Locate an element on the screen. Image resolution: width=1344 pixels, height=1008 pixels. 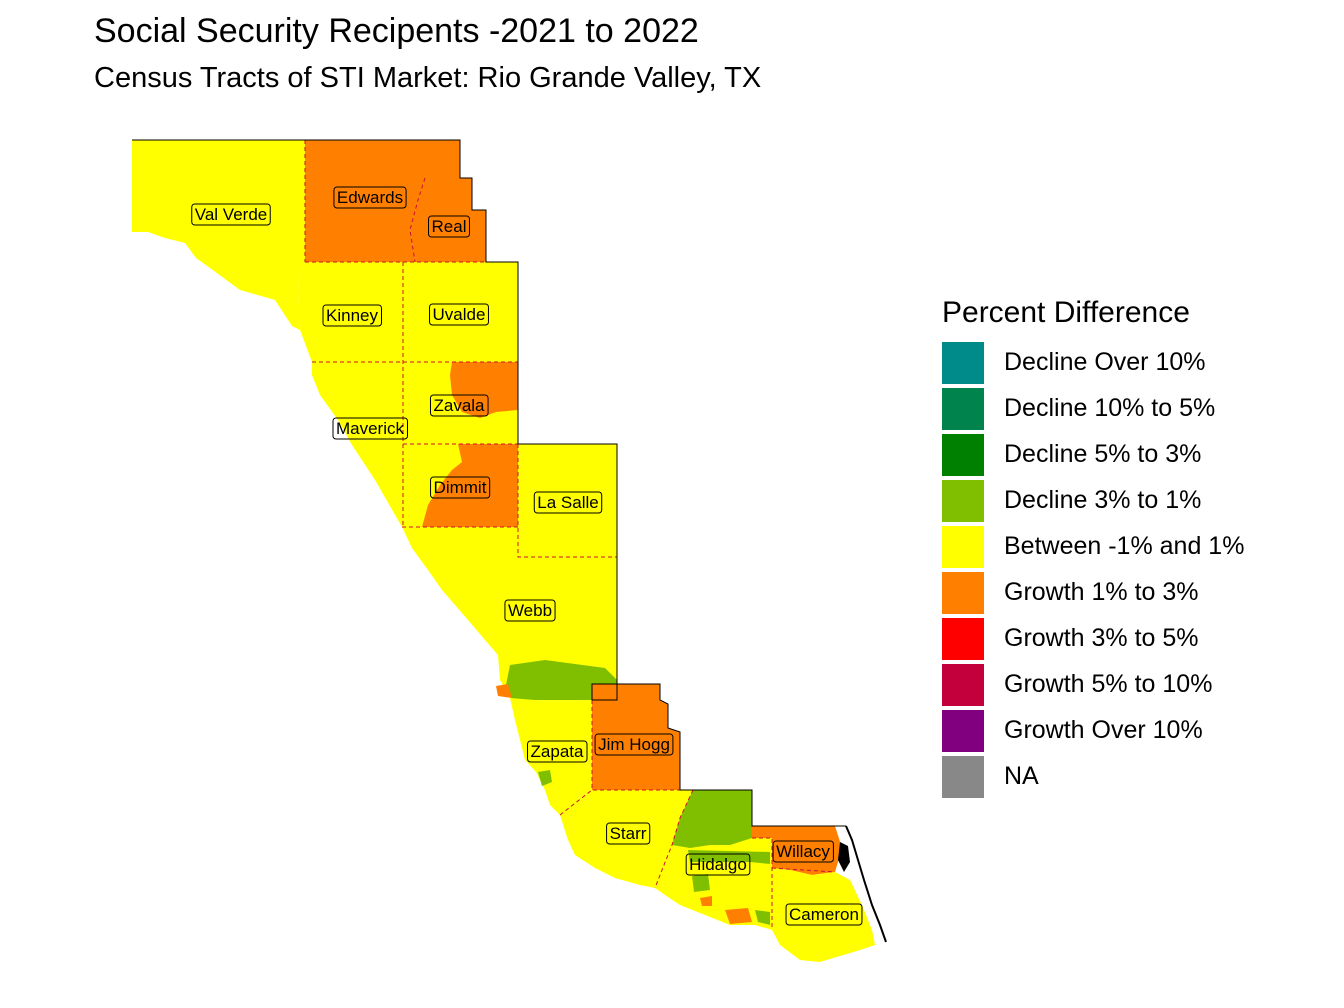
county-label-zapata: Zapata is located at coordinates (557, 751).